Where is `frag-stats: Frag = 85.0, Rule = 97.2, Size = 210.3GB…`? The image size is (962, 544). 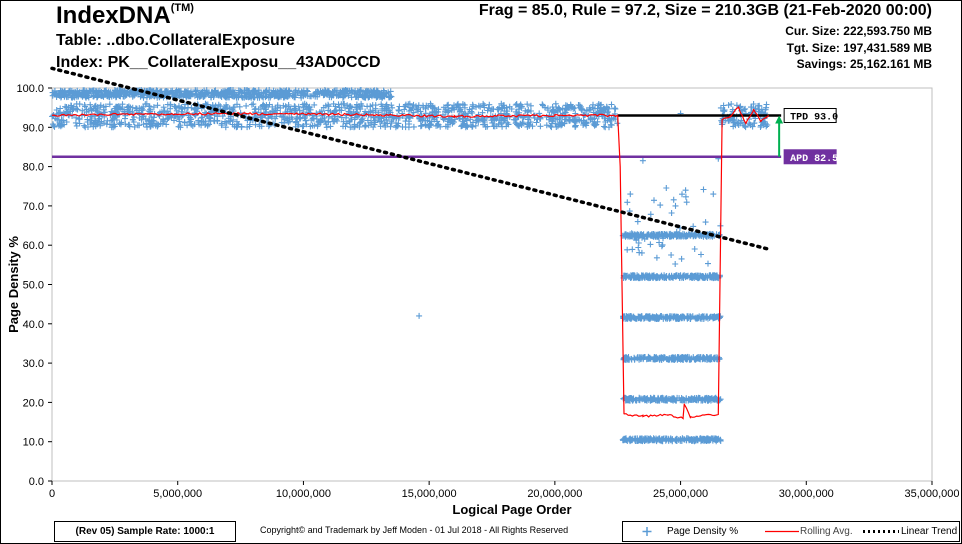 frag-stats: Frag = 85.0, Rule = 97.2, Size = 210.3GB… is located at coordinates (705, 10).